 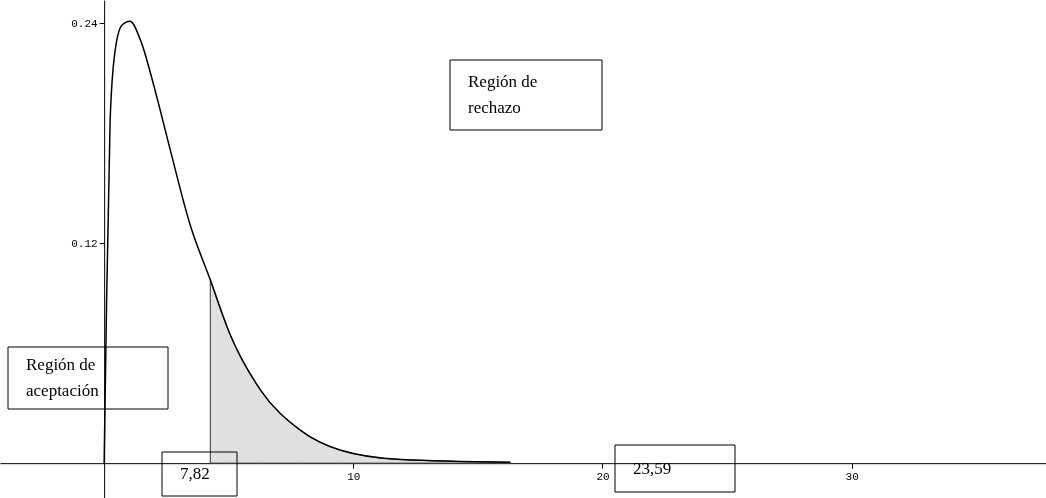 I want to click on annotation: 7,82, so click(x=195, y=473).